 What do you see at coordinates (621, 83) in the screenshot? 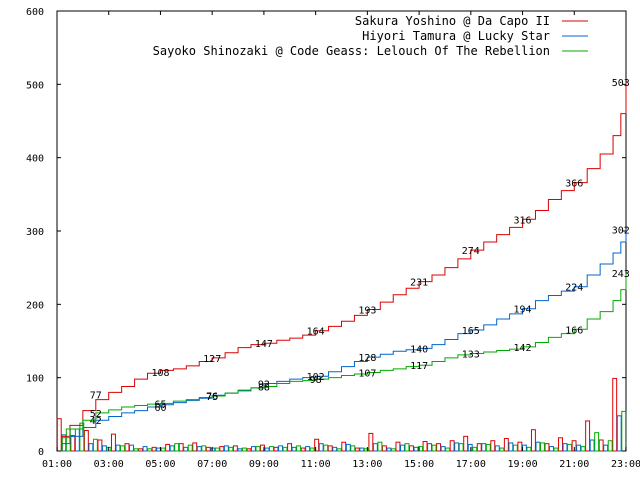
I see `data-label: 503` at bounding box center [621, 83].